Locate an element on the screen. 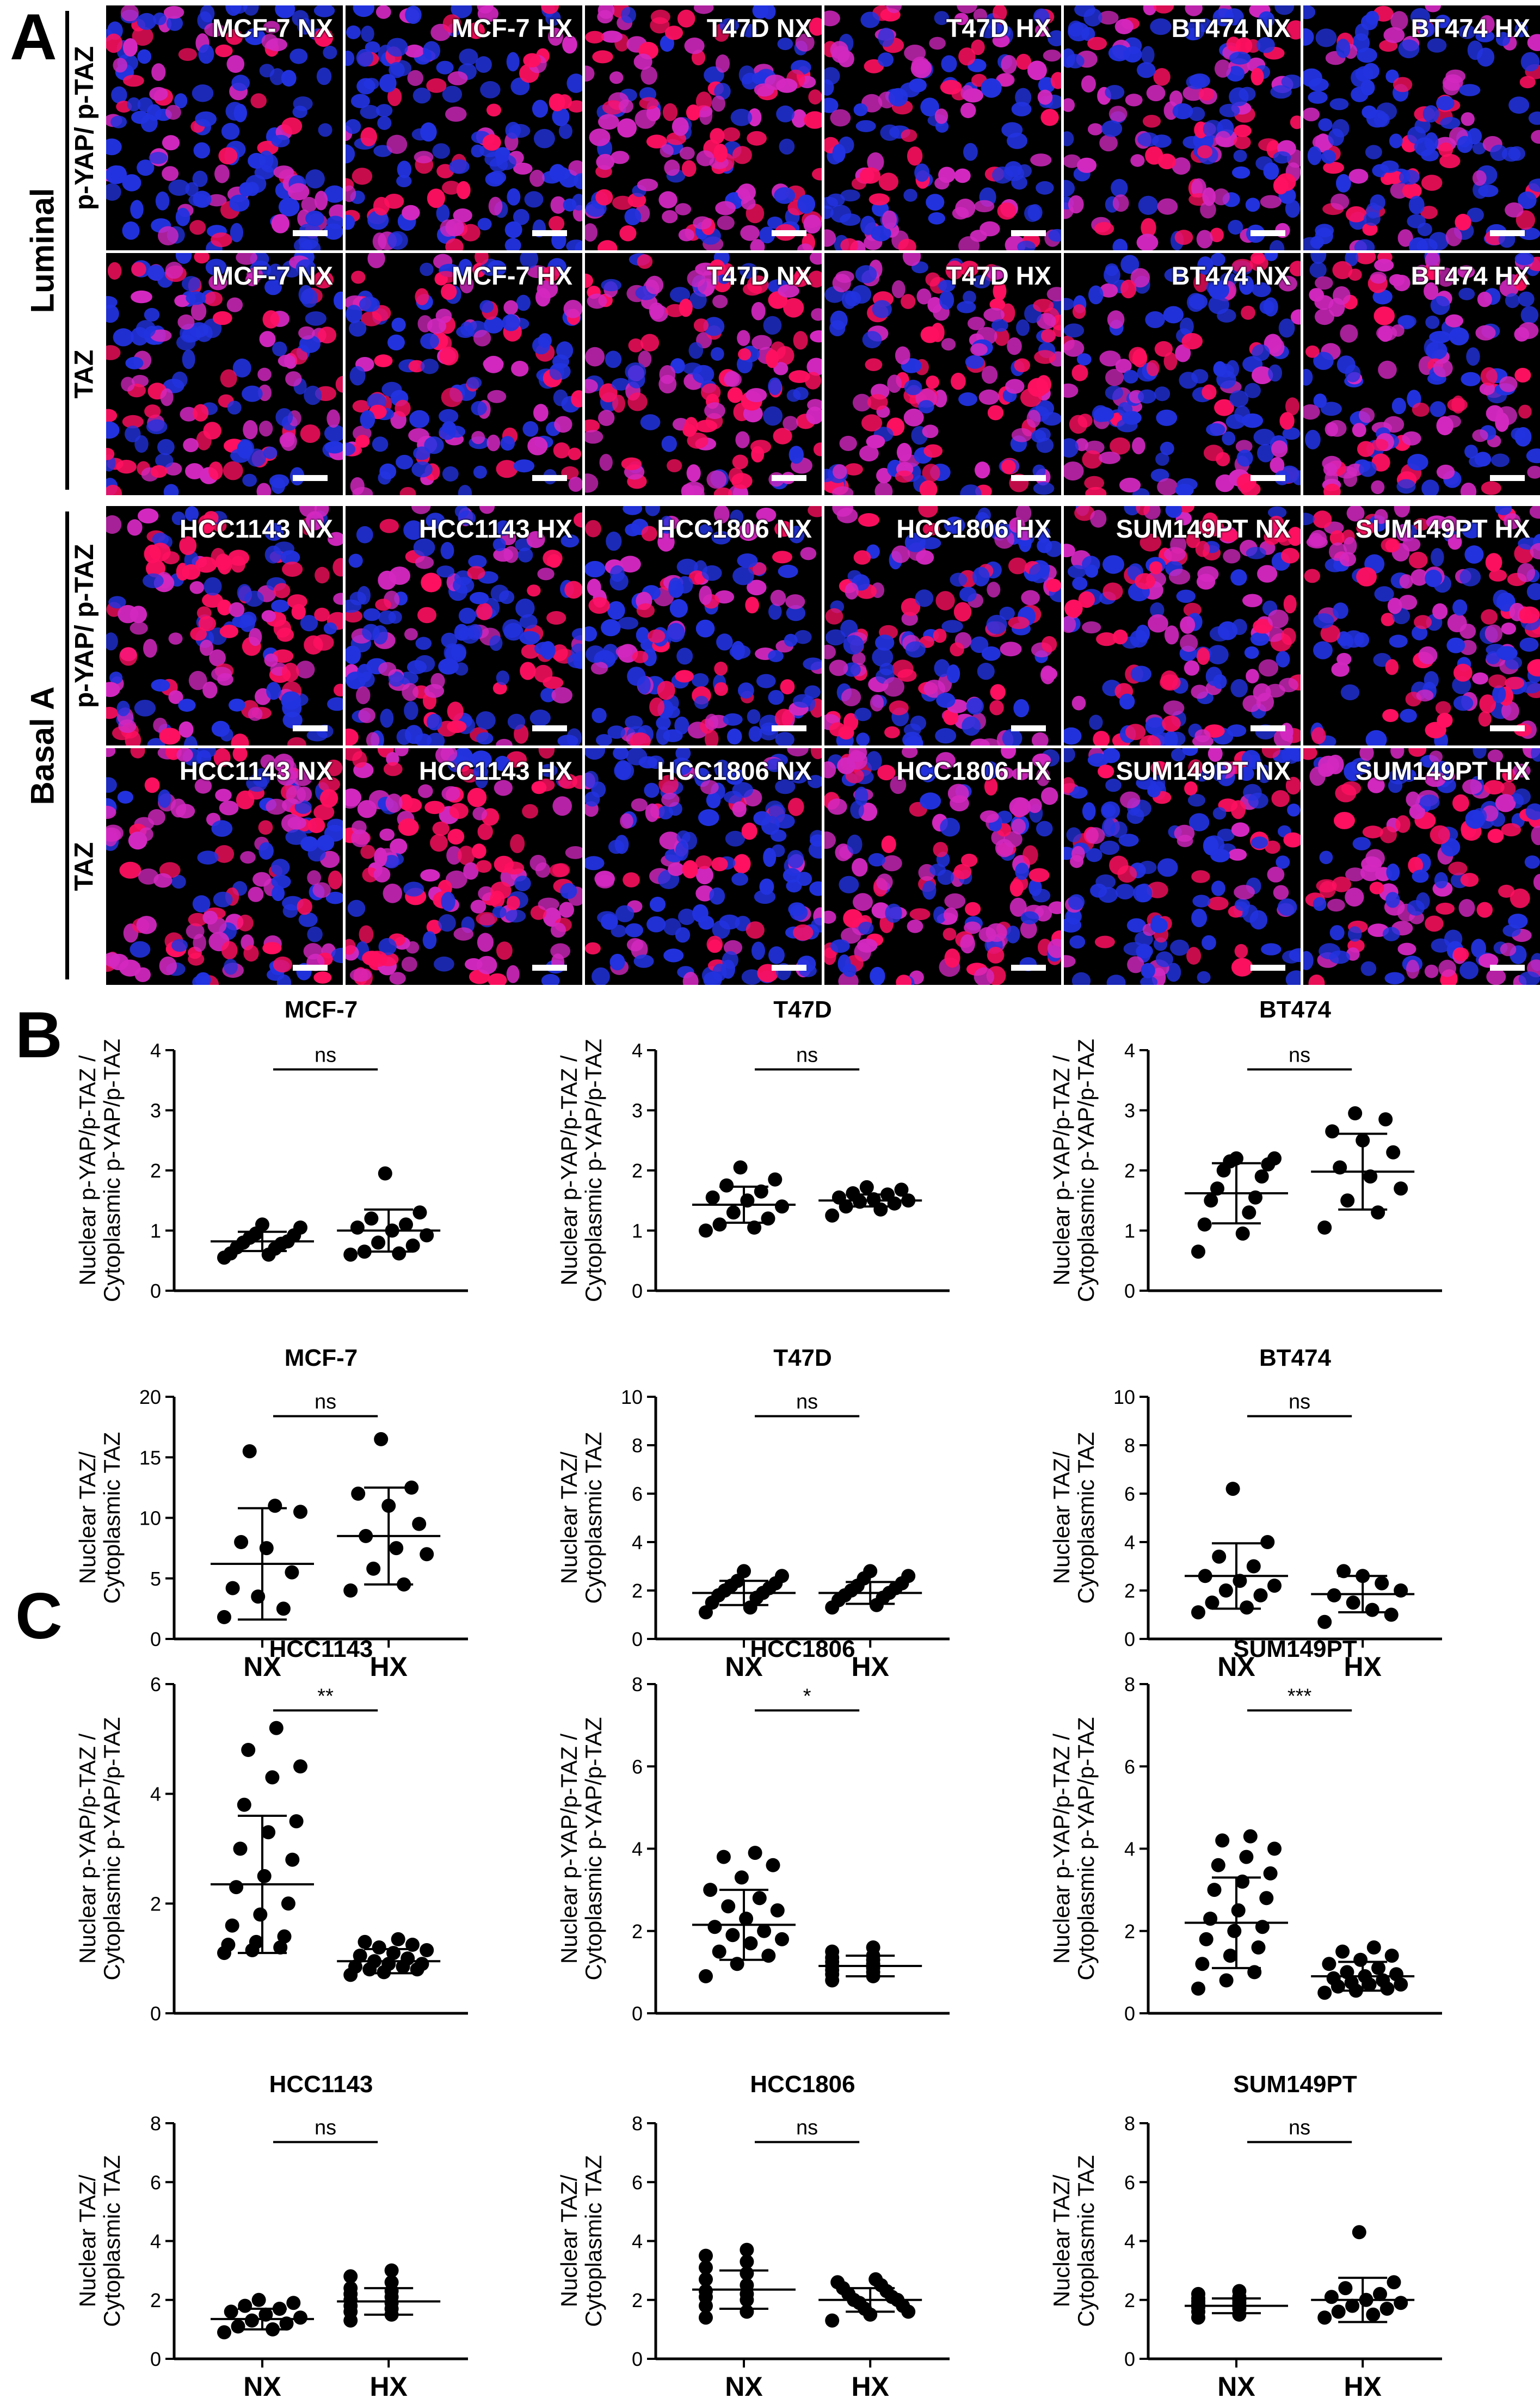 This screenshot has height=2398, width=1540. tile-label: HCC1143 NX is located at coordinates (256, 770).